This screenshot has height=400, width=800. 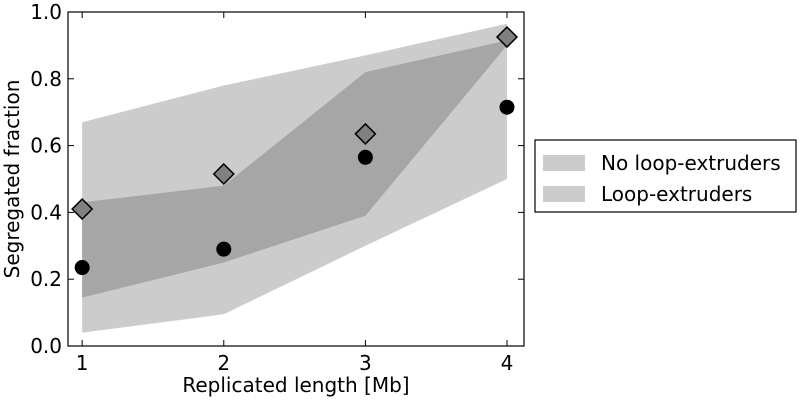 What do you see at coordinates (82, 363) in the screenshot?
I see `x-tick-label-1: 1` at bounding box center [82, 363].